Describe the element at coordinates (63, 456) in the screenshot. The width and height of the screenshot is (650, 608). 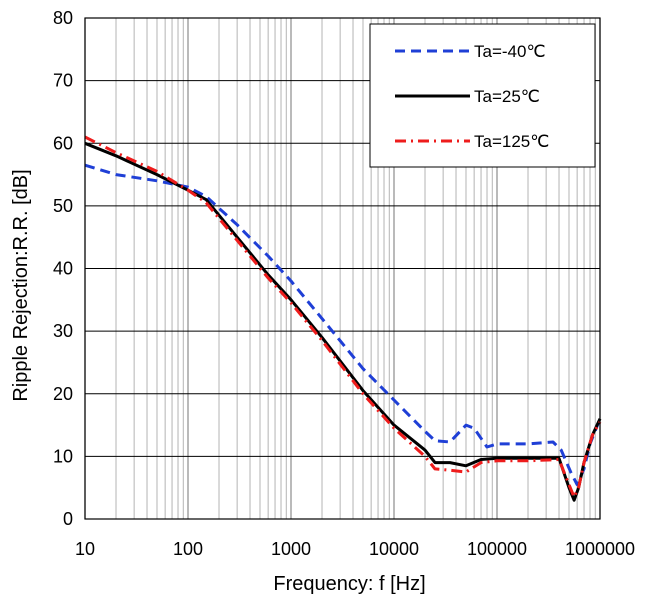
I see `y-tick-label: 10` at that location.